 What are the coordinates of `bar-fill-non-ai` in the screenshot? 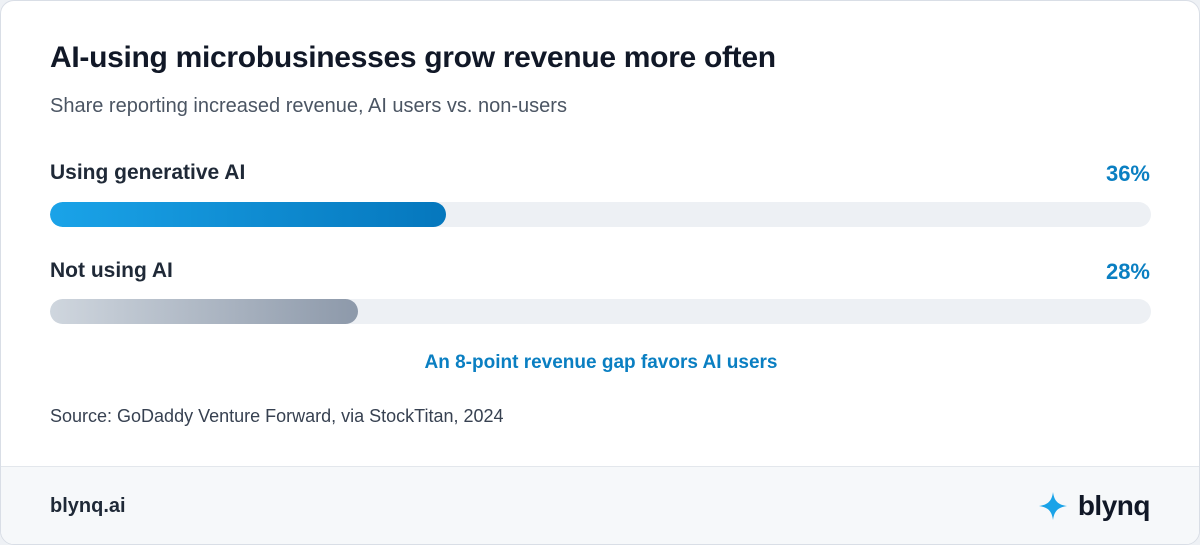 It's located at (204, 311).